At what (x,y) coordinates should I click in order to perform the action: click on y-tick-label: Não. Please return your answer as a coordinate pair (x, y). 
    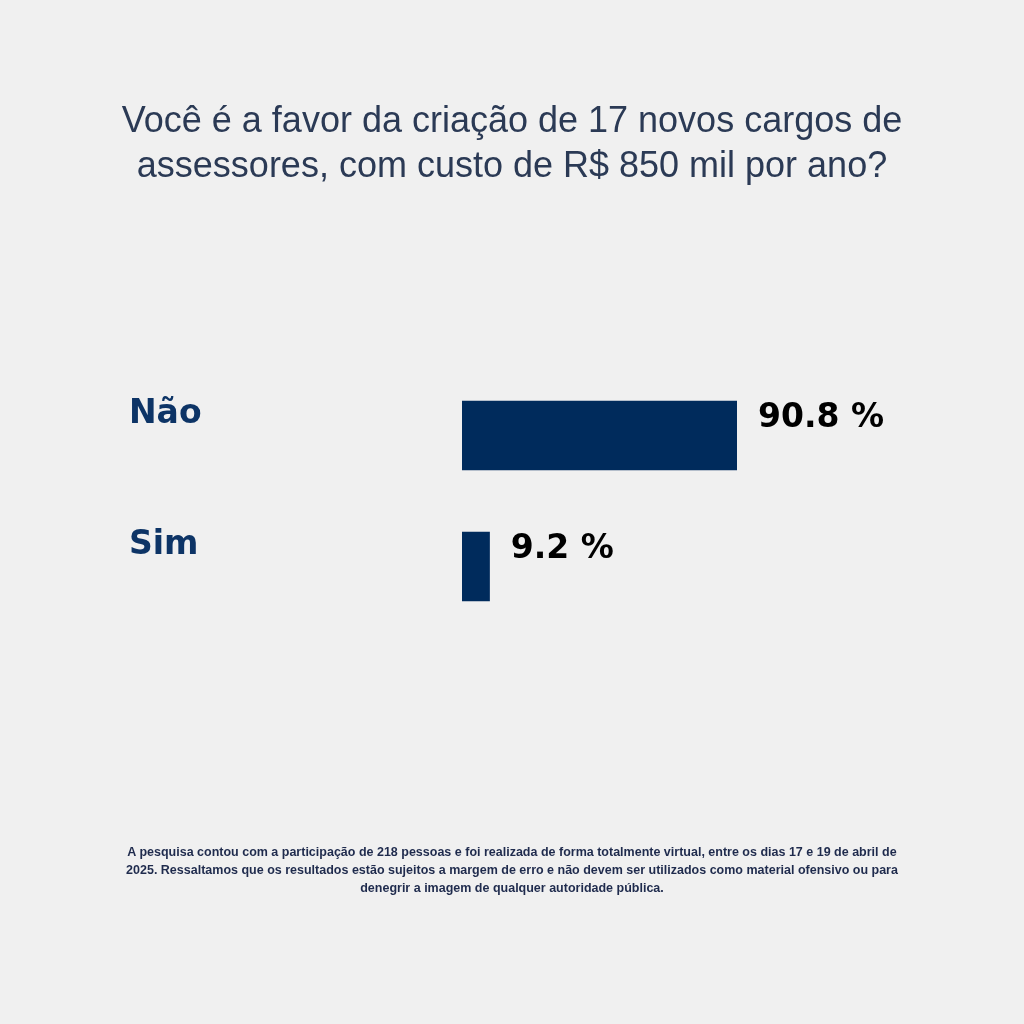
    Looking at the image, I should click on (165, 411).